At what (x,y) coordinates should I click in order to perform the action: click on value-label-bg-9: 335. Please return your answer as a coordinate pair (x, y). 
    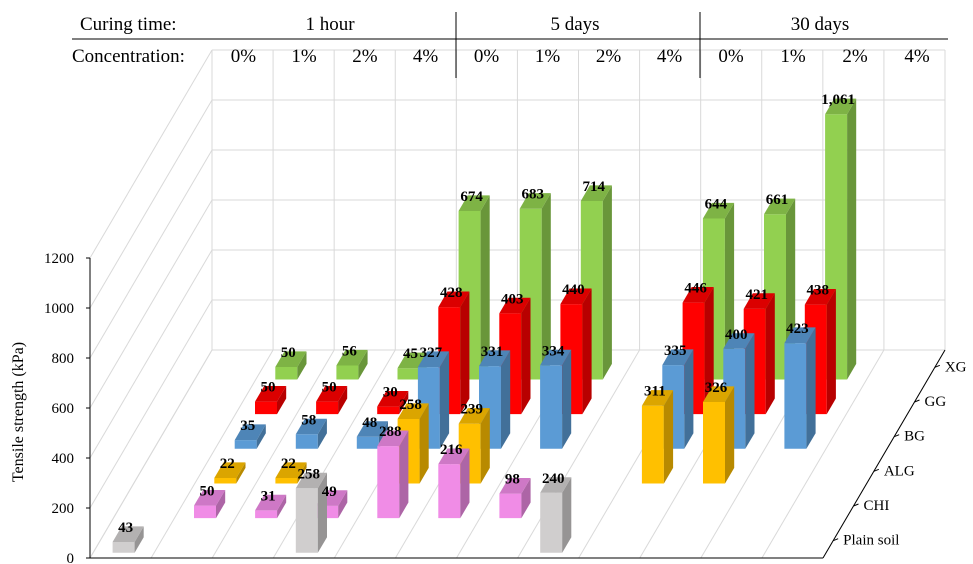
    Looking at the image, I should click on (675, 351).